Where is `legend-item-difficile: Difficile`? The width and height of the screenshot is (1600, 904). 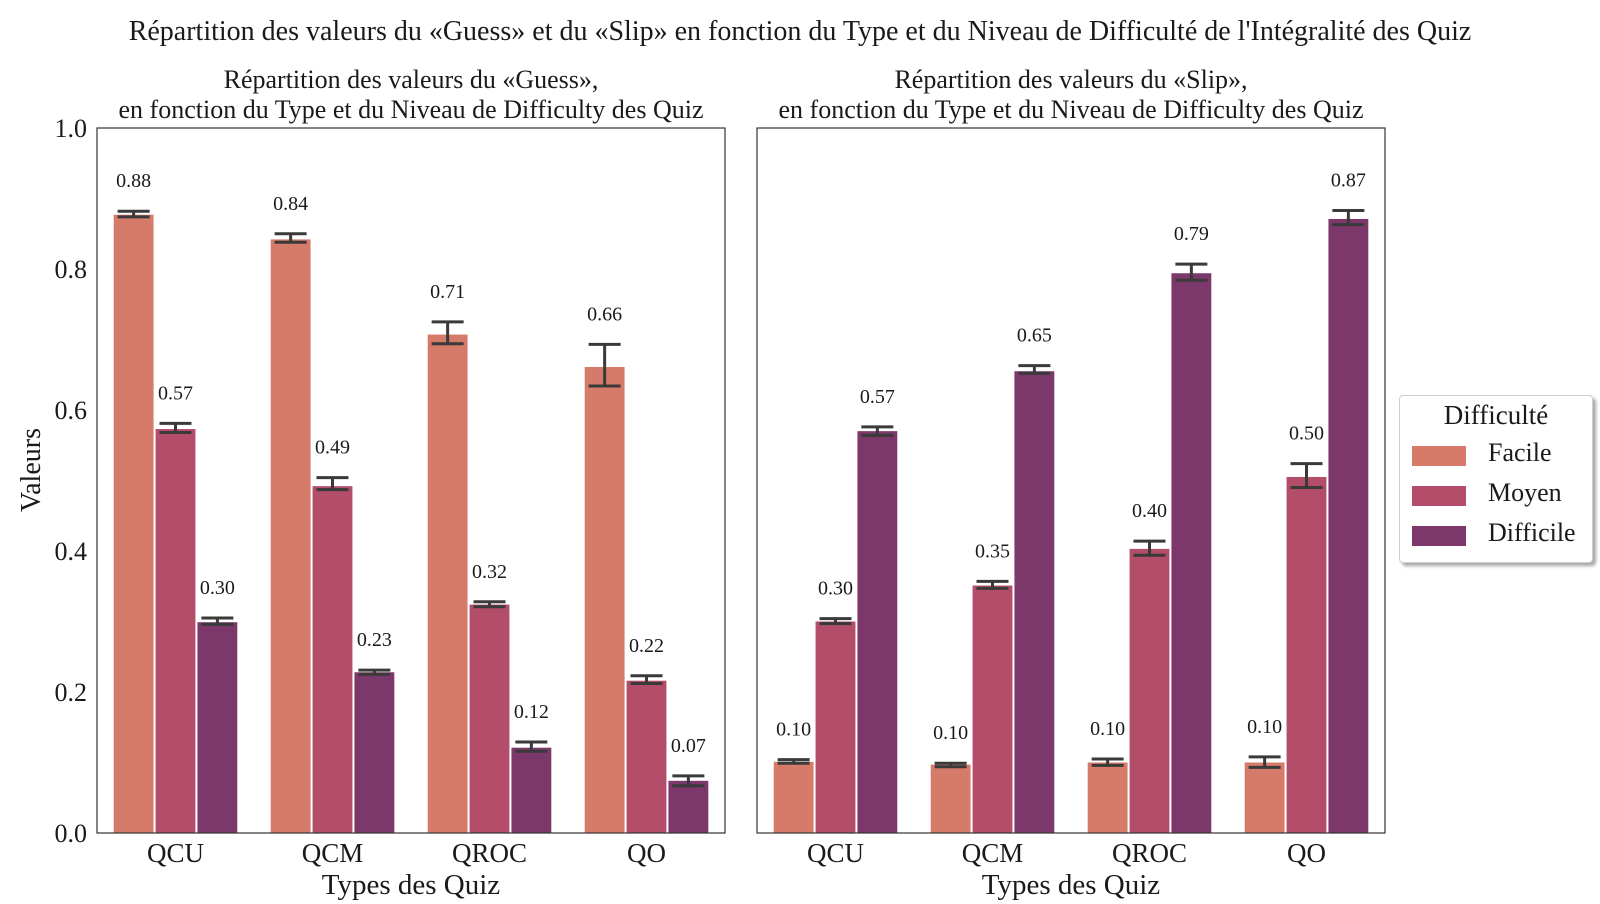
legend-item-difficile: Difficile is located at coordinates (1502, 535).